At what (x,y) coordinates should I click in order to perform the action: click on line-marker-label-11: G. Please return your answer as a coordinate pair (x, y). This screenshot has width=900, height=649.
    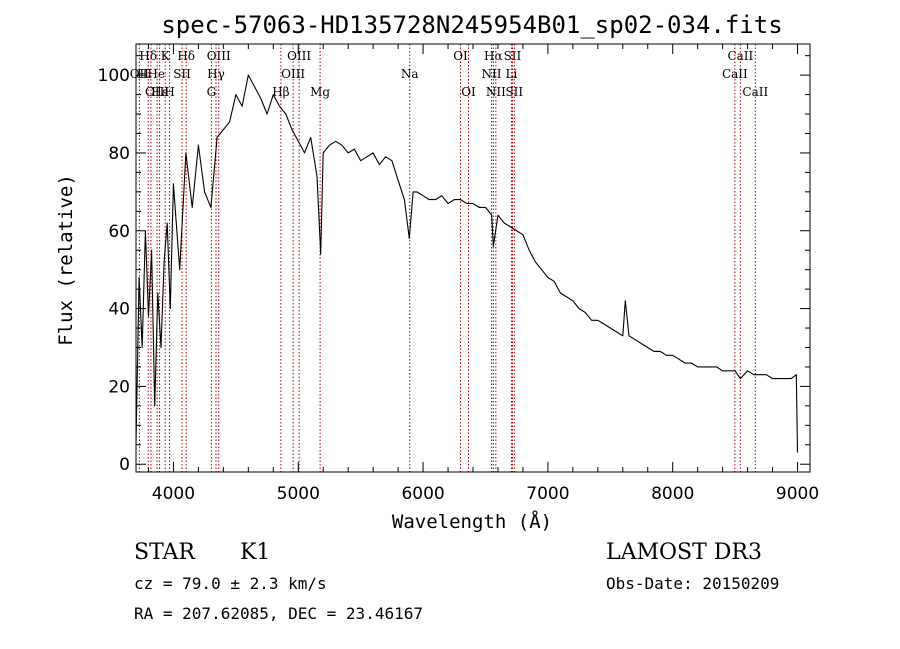
    Looking at the image, I should click on (212, 92).